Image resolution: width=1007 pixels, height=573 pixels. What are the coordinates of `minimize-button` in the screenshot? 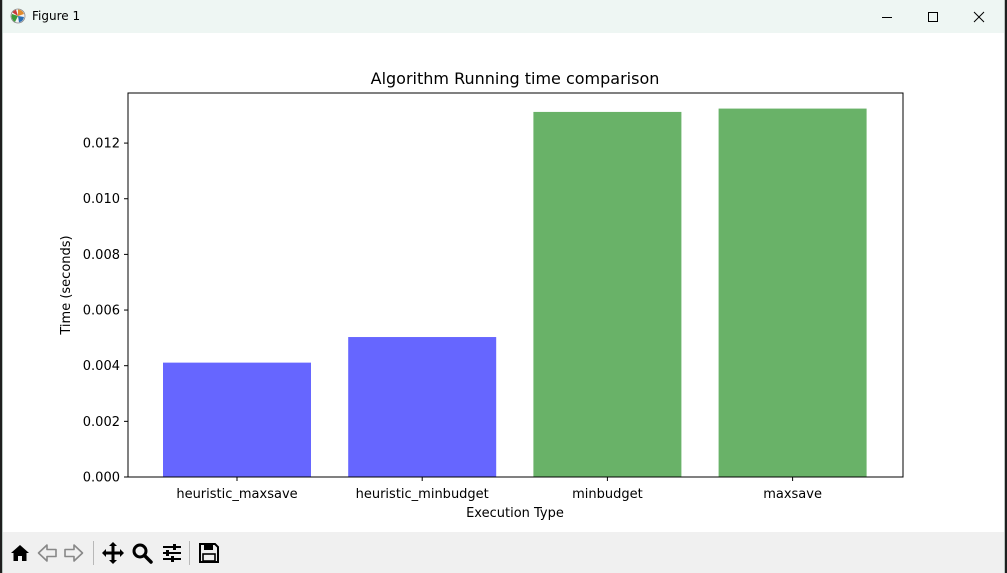 It's located at (887, 16).